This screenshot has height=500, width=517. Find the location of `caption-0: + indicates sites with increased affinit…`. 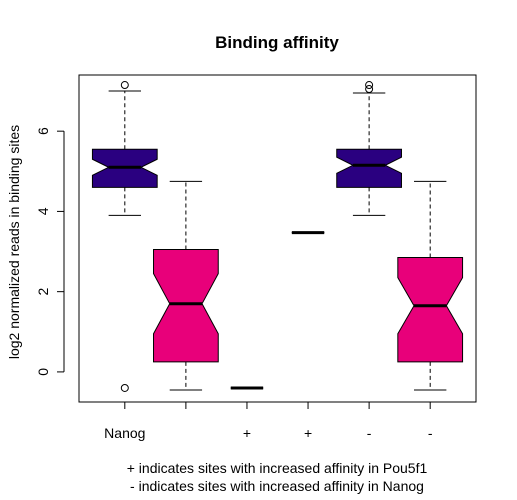

caption-0: + indicates sites with increased affinit… is located at coordinates (277, 468).